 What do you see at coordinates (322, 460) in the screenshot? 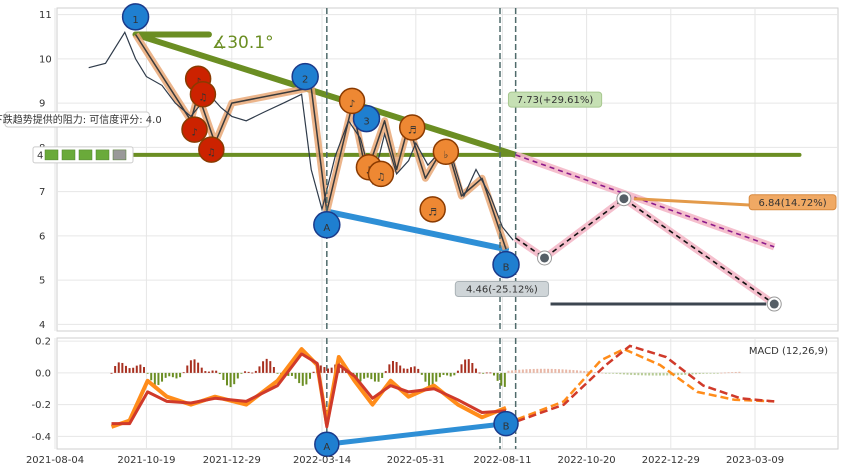
I see `x-tick: 2022-03-14` at bounding box center [322, 460].